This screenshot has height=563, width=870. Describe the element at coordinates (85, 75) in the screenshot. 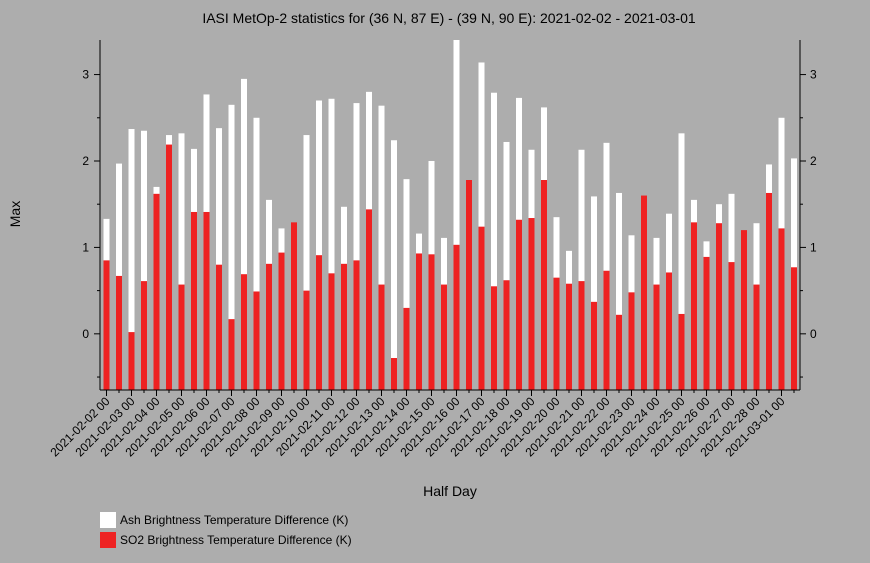

I see `y-tick-label-left: 3` at that location.